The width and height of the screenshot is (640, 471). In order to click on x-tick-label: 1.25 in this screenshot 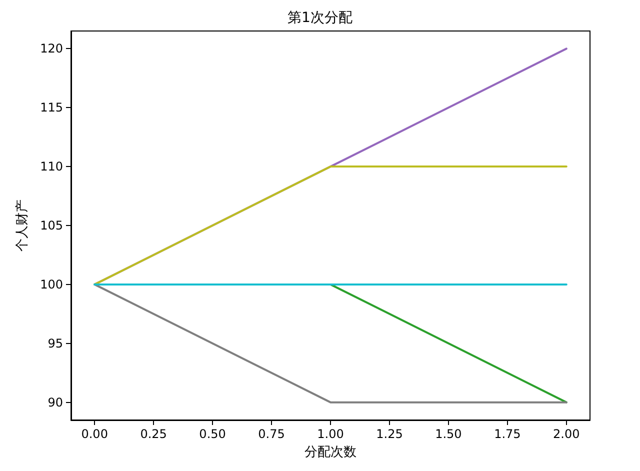, I will do `click(389, 434)`.